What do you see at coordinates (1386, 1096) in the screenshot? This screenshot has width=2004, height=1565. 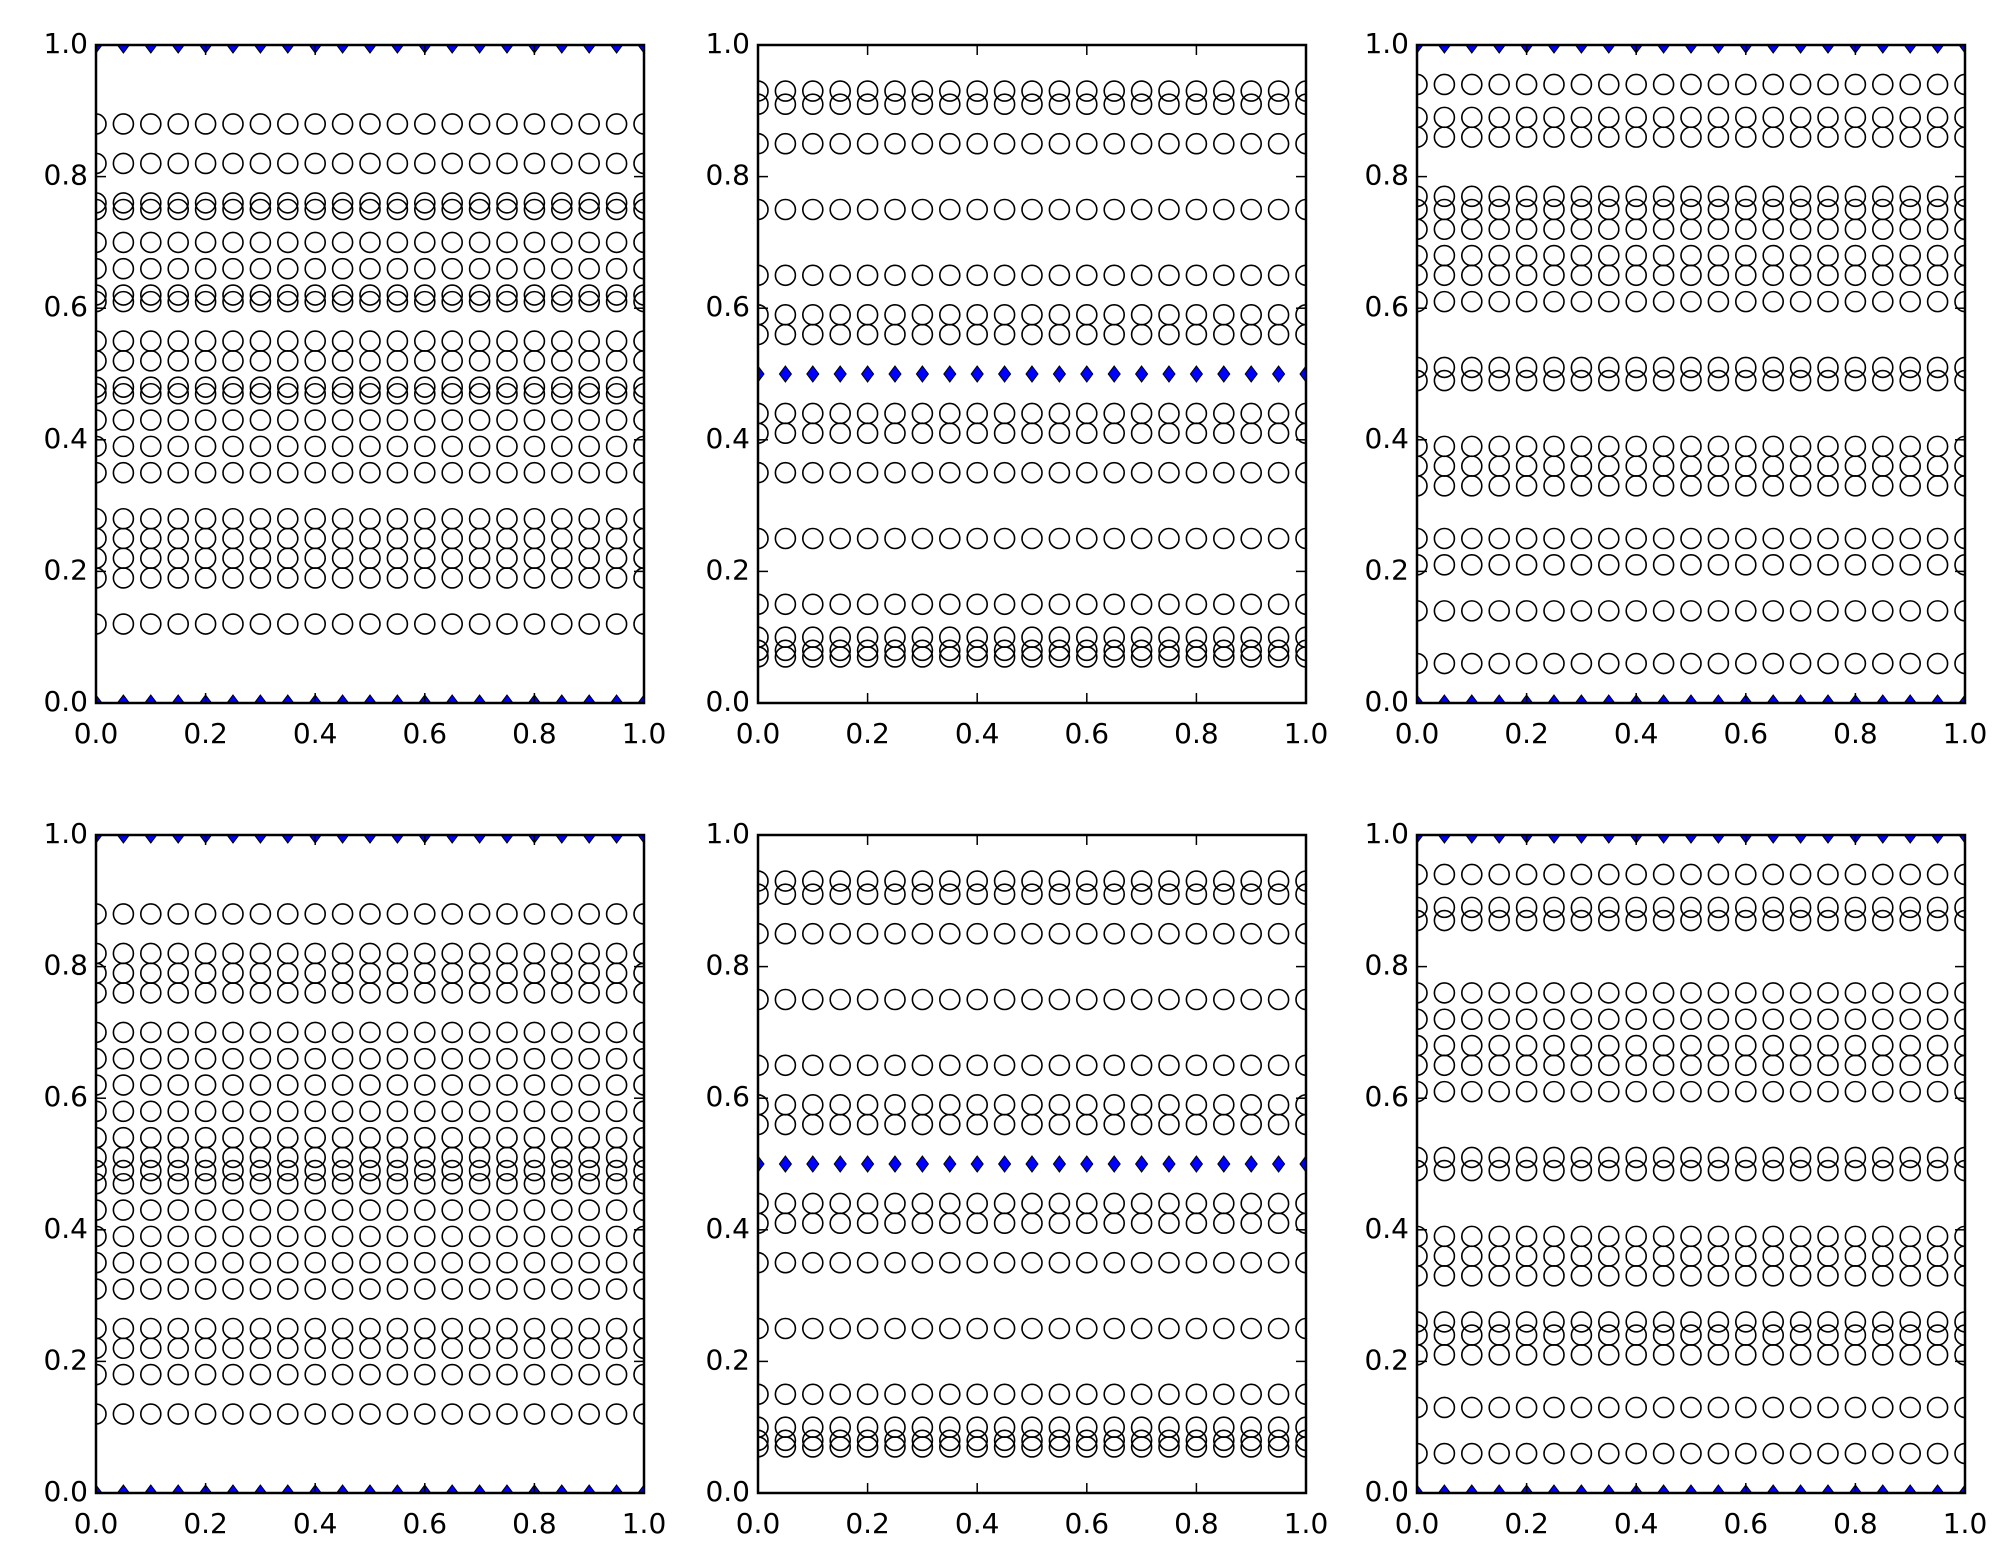 I see `y-tick-label: 0.6` at bounding box center [1386, 1096].